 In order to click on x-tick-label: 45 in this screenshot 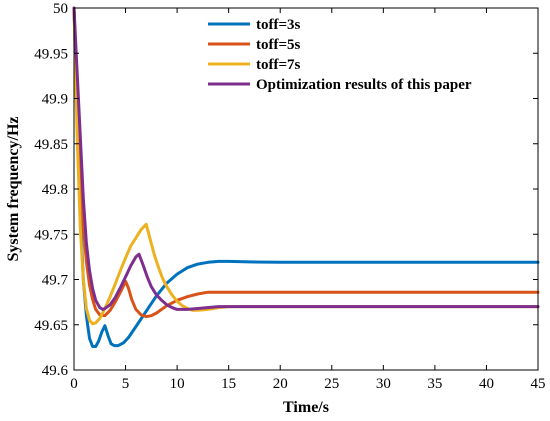, I will do `click(538, 384)`.